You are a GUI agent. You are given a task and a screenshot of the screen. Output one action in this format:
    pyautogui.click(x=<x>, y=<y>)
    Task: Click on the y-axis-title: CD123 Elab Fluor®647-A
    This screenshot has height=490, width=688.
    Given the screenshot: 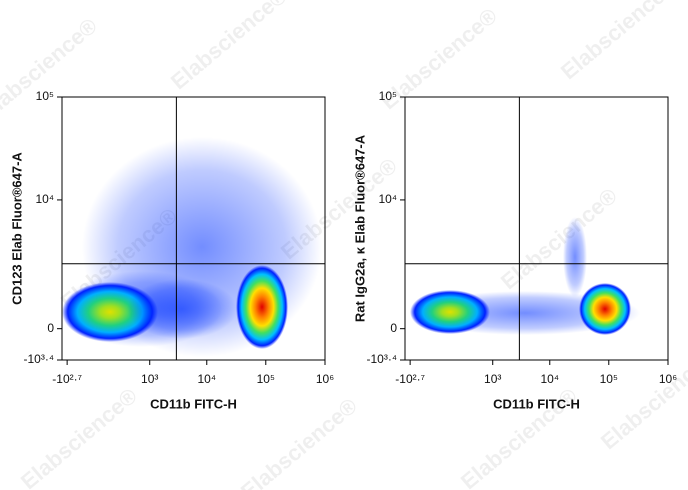 What is the action you would take?
    pyautogui.click(x=16, y=228)
    